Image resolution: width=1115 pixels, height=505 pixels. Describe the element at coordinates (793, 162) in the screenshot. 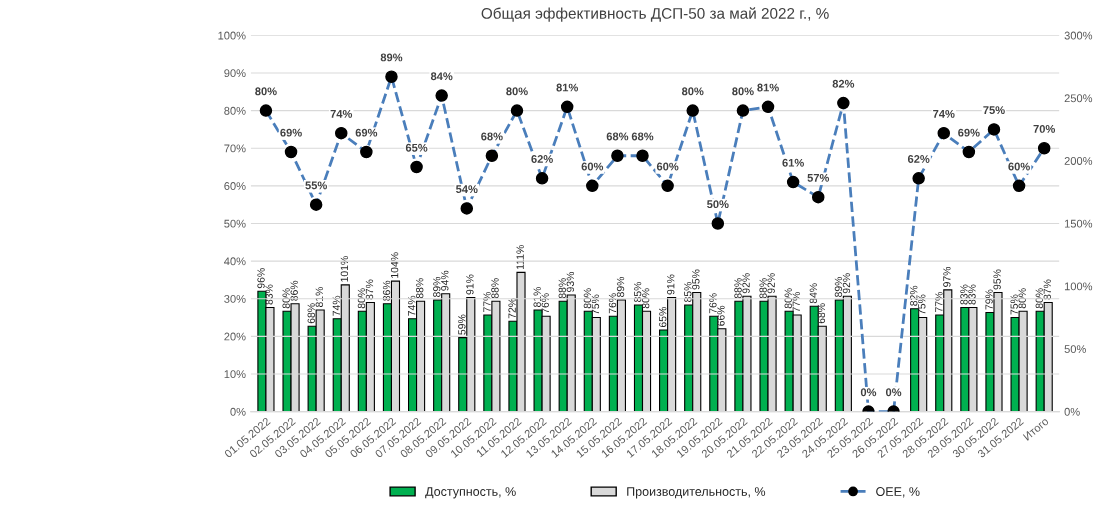

I see `data-label: 61%` at that location.